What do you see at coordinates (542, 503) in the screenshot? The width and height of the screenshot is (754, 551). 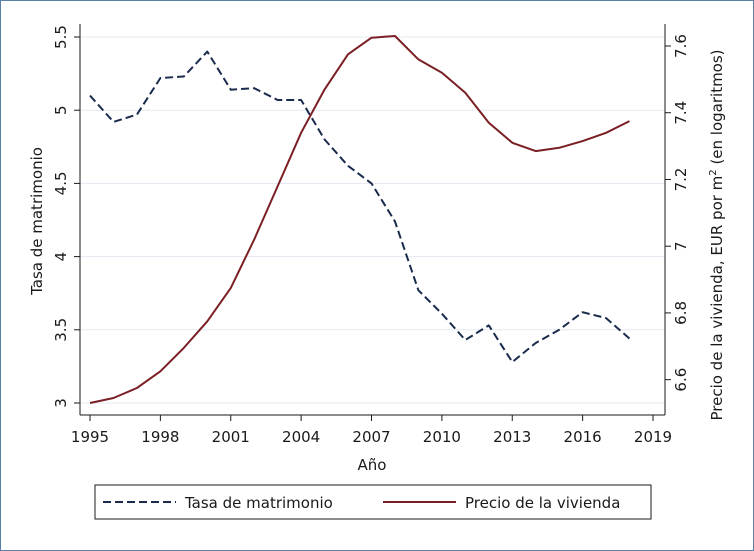 I see `legend-label-precio: Precio de la vivienda` at bounding box center [542, 503].